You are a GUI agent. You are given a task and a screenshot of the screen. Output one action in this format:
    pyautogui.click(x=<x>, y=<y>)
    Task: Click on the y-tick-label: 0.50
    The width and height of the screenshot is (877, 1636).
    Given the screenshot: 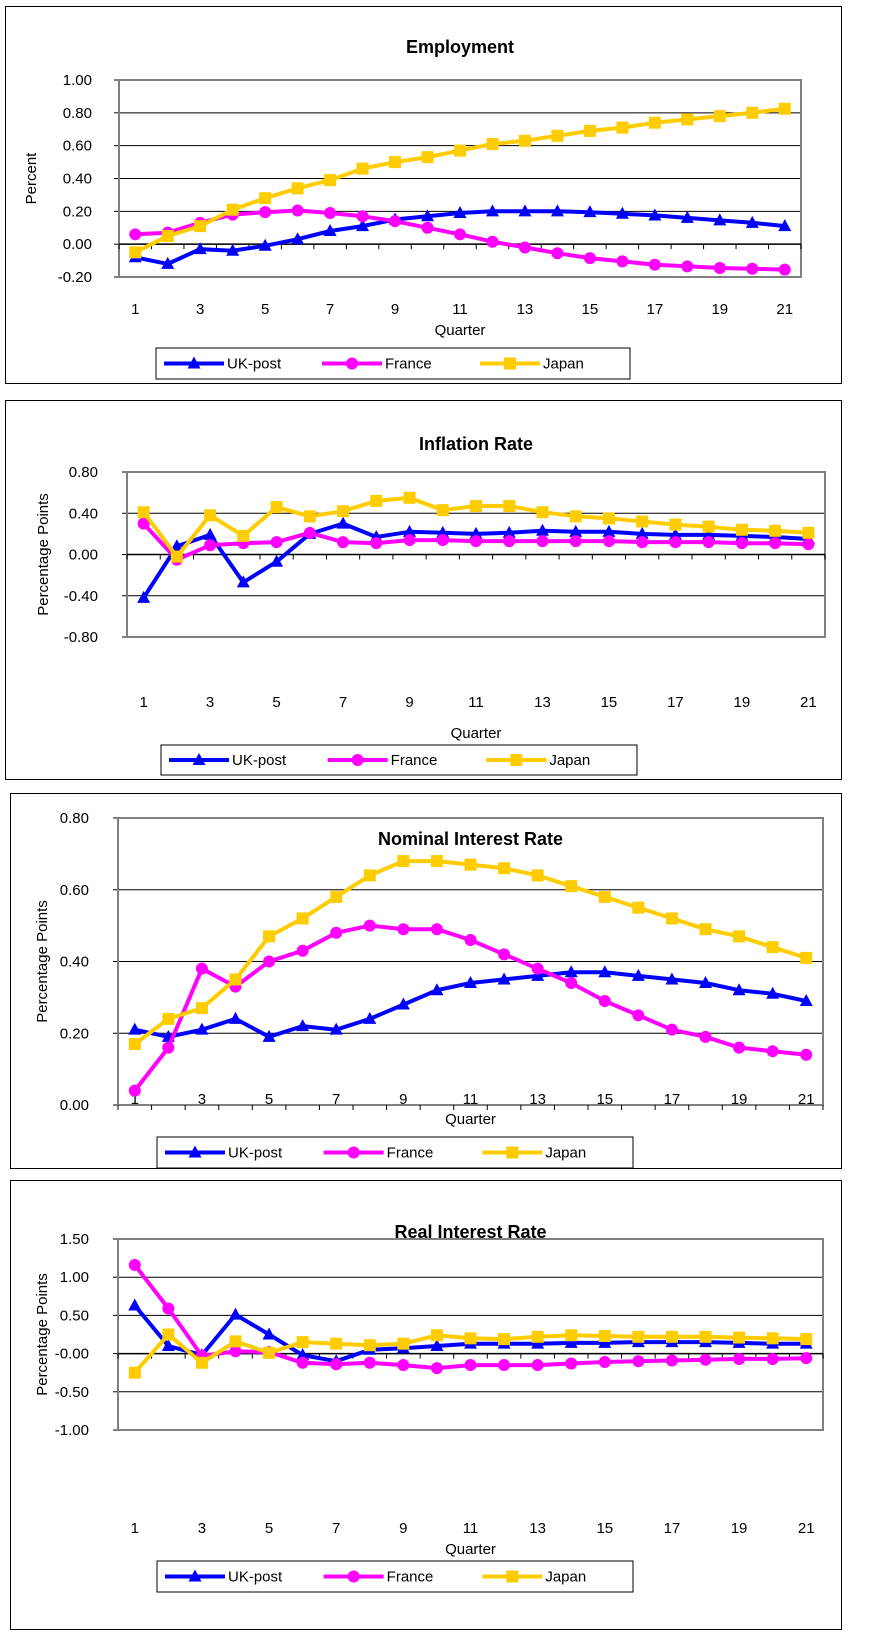 What is the action you would take?
    pyautogui.click(x=74, y=1315)
    